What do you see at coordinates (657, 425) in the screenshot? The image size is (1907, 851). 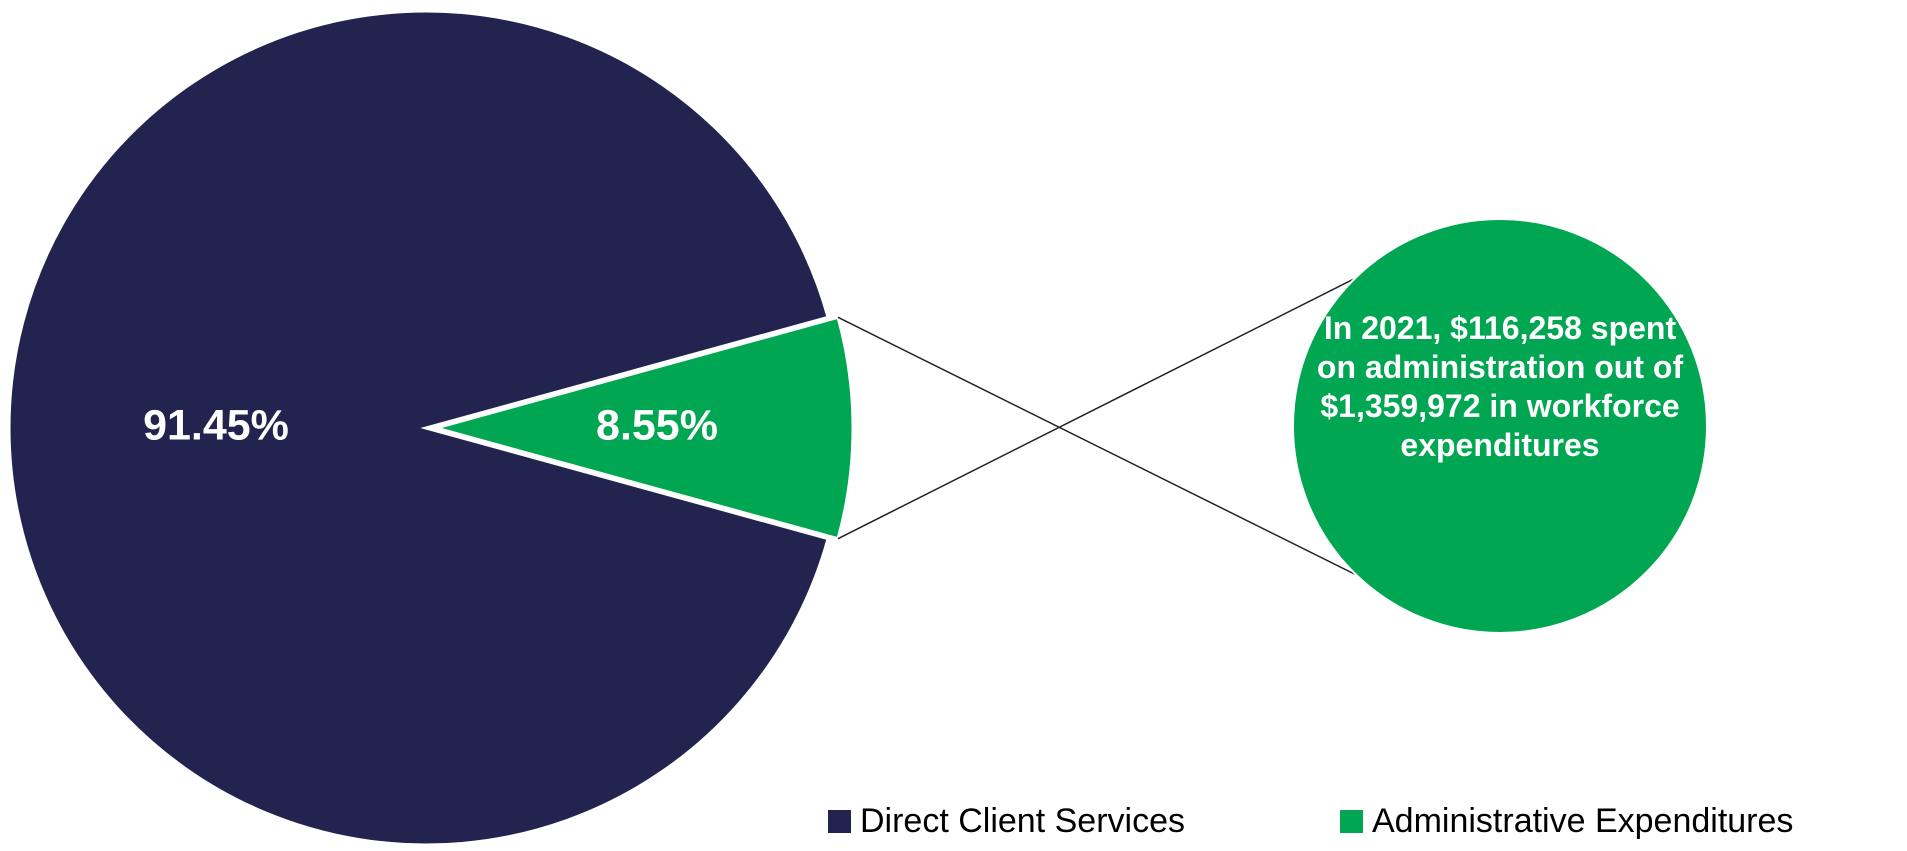 I see `data-label: 8.55%` at bounding box center [657, 425].